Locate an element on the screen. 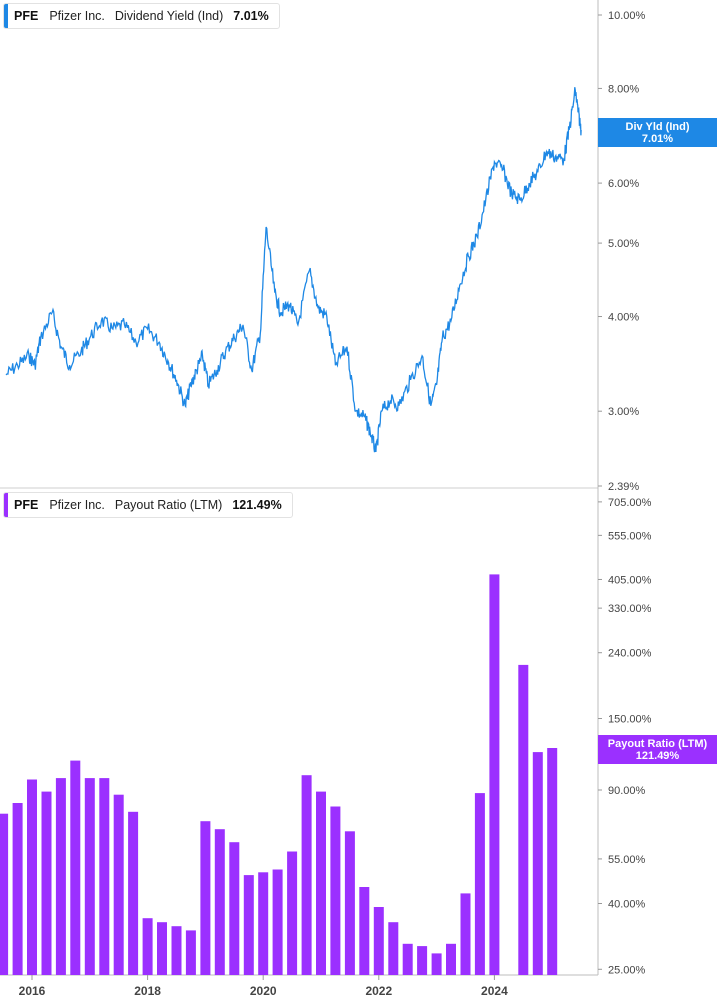 Image resolution: width=717 pixels, height=1005 pixels. tag-value: 7.01% is located at coordinates (657, 139).